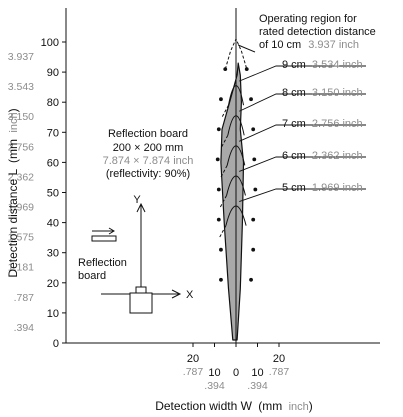  What do you see at coordinates (148, 174) in the screenshot?
I see `board-reflectivity: (reflectivity: 90%)` at bounding box center [148, 174].